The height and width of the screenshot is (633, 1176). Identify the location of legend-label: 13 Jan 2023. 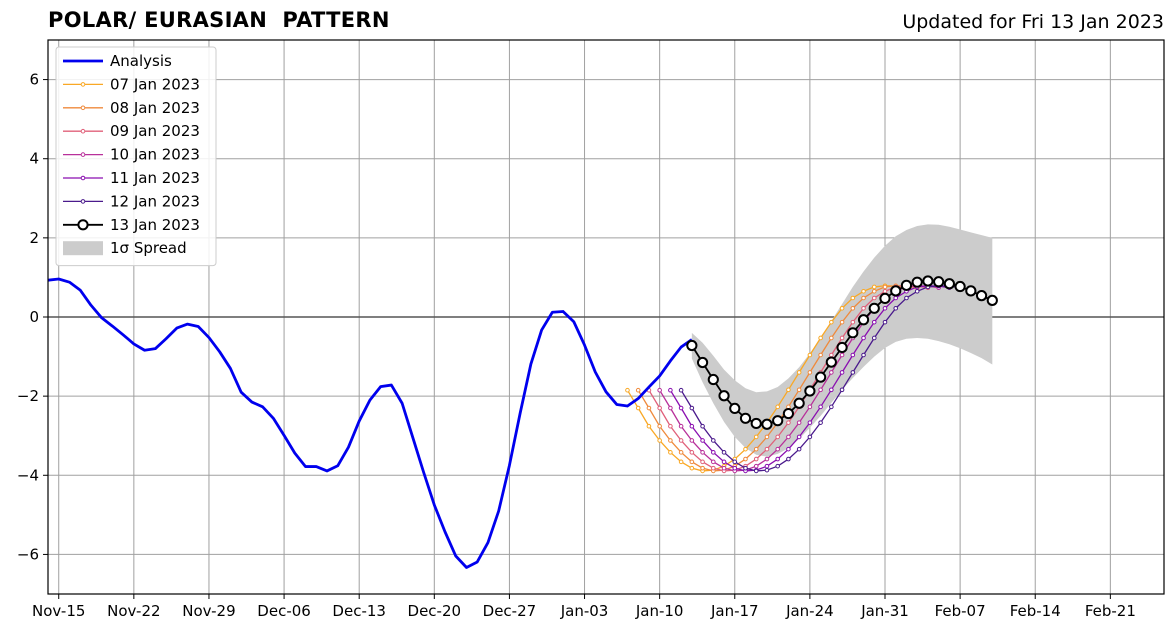
(155, 225).